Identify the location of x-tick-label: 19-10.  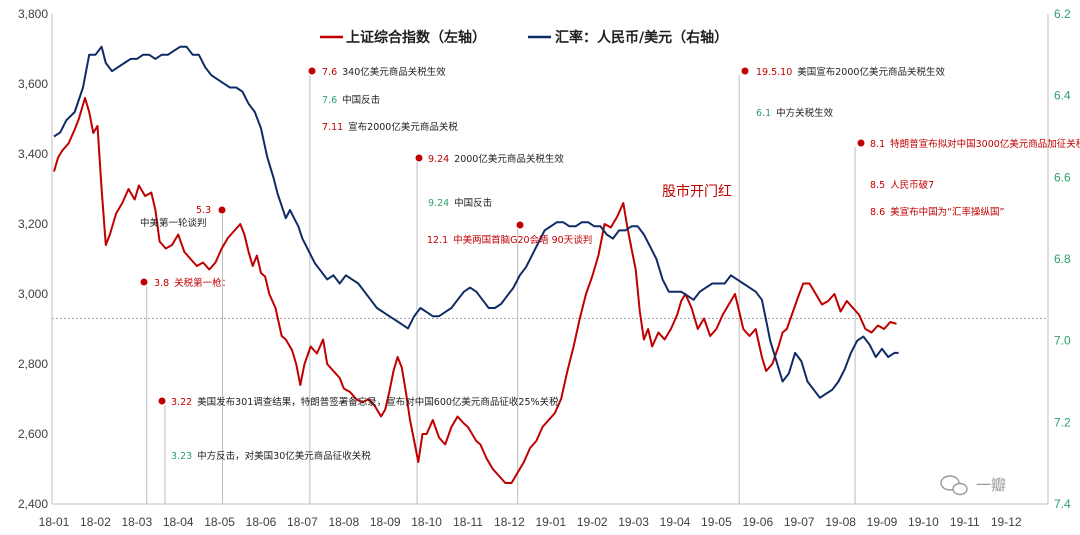
(923, 522).